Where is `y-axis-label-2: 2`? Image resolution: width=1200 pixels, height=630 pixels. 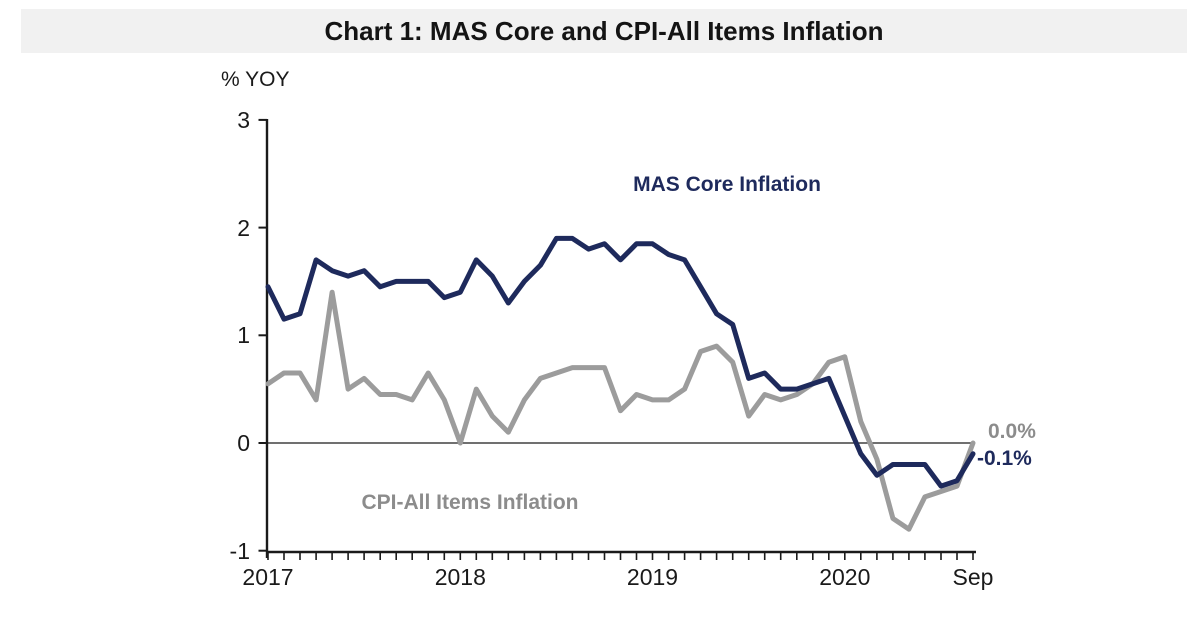 y-axis-label-2: 2 is located at coordinates (243, 227).